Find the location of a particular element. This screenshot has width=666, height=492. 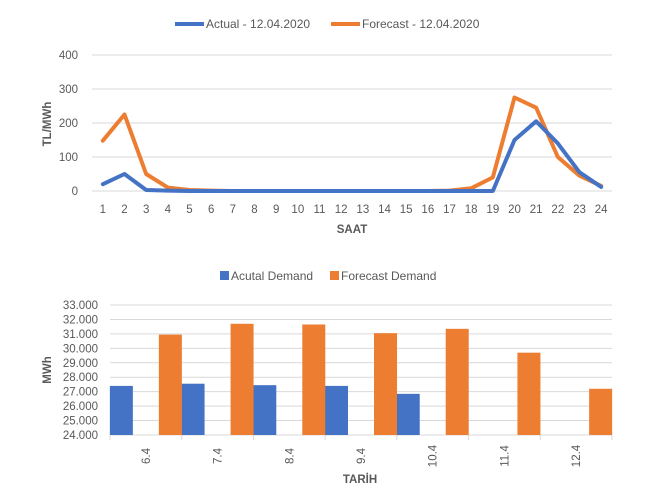

x-tick-label: 22 is located at coordinates (557, 210).